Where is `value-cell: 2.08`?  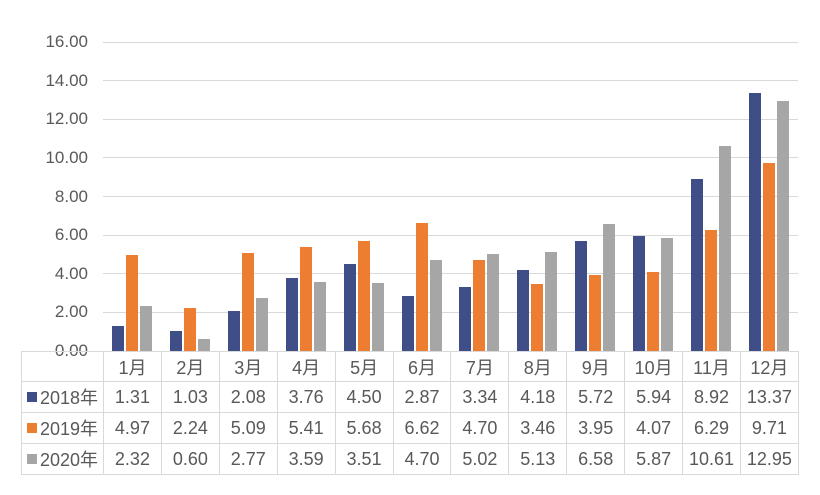
value-cell: 2.08 is located at coordinates (248, 397).